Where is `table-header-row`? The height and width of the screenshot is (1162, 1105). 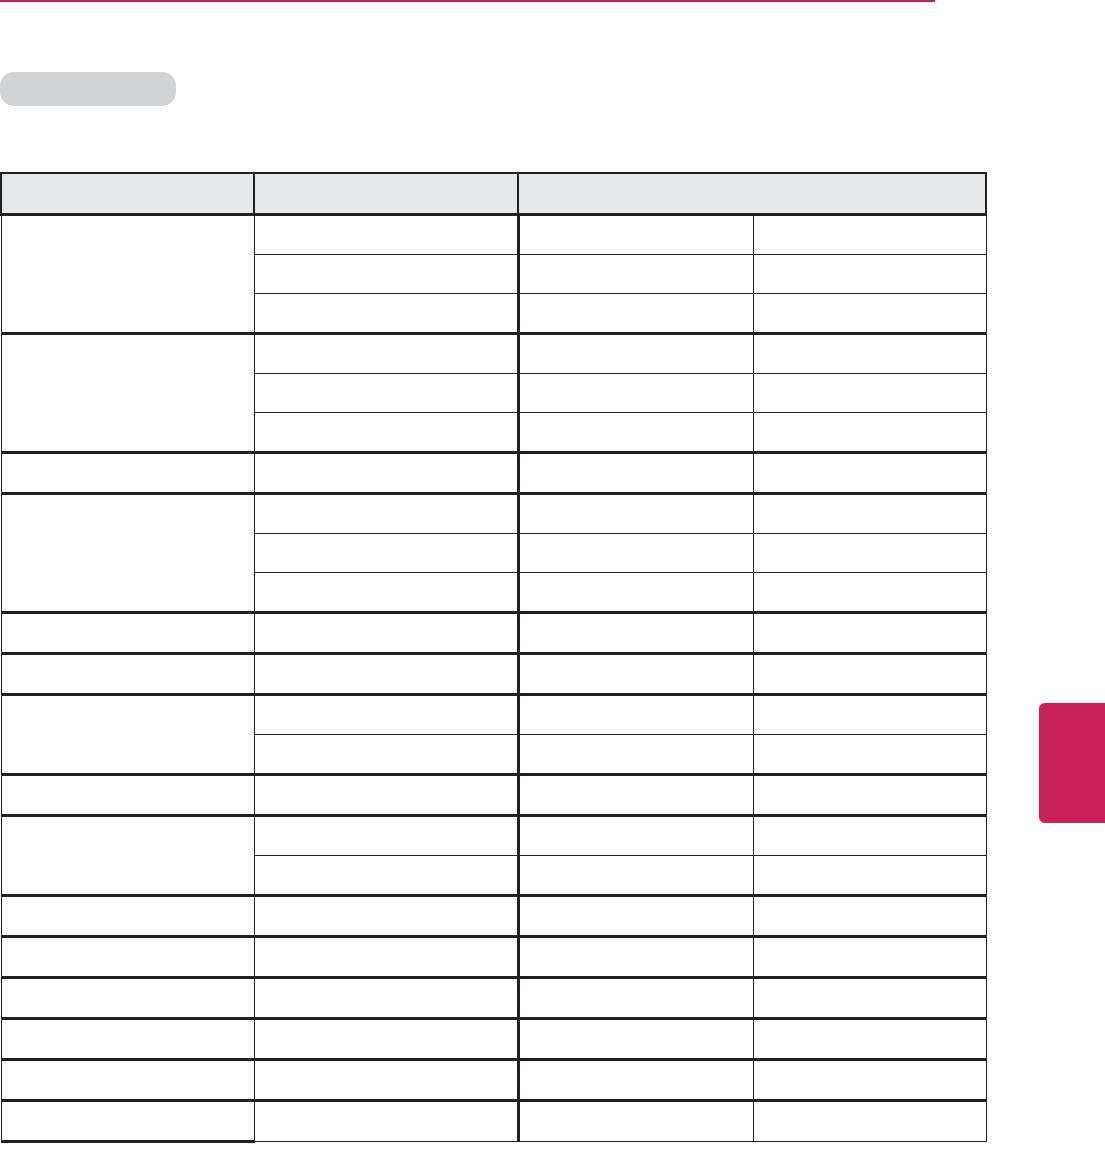
table-header-row is located at coordinates (493, 194).